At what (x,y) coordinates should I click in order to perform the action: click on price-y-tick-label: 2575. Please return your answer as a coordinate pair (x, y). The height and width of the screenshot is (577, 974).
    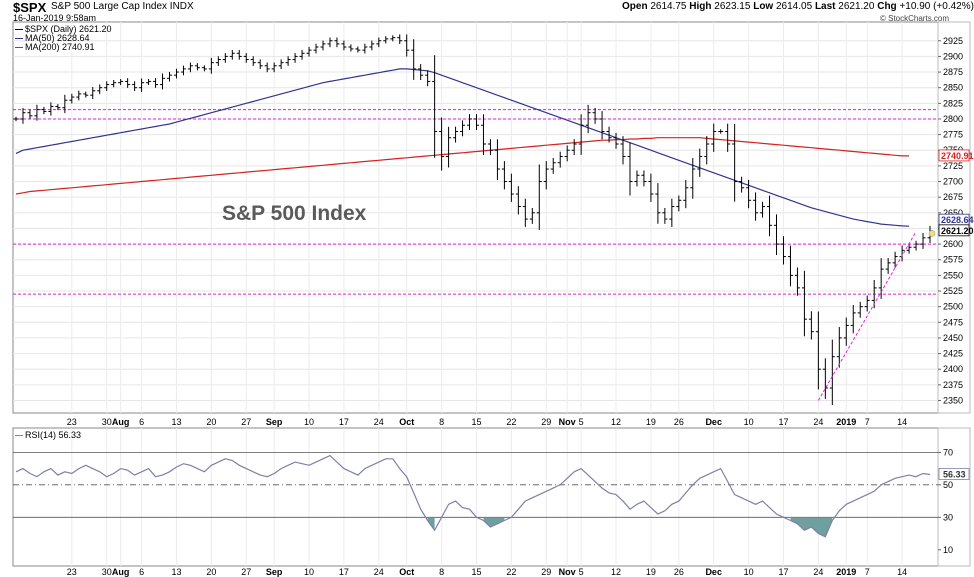
    Looking at the image, I should click on (953, 260).